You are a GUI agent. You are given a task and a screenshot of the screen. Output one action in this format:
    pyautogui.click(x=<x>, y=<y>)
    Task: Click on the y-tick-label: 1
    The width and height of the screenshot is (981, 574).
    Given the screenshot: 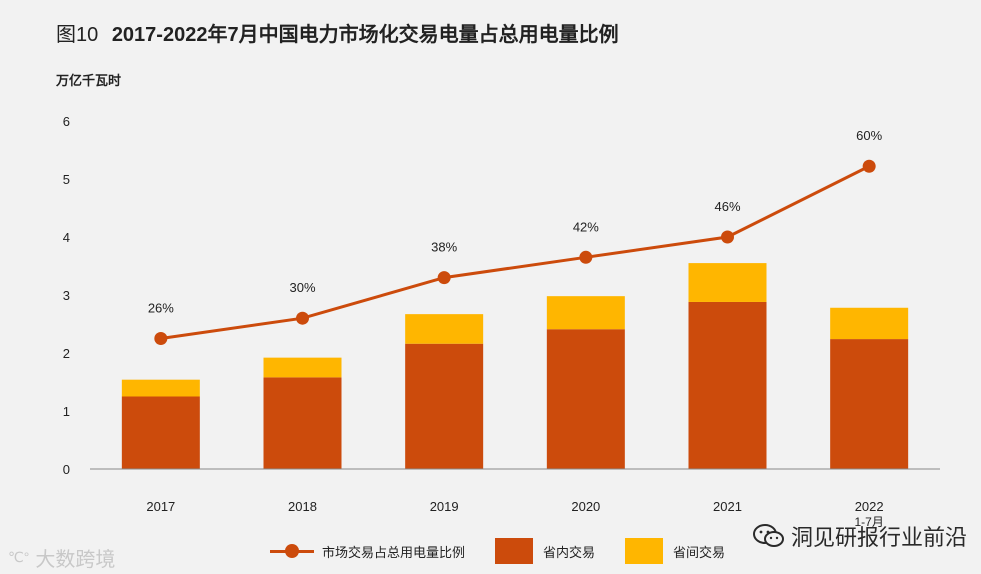 What is the action you would take?
    pyautogui.click(x=66, y=411)
    